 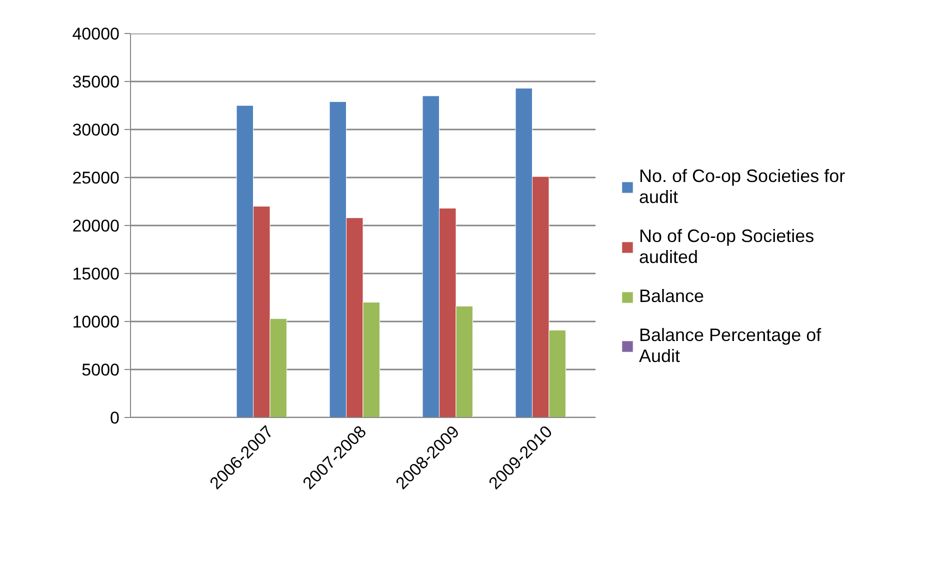 What do you see at coordinates (726, 247) in the screenshot?
I see `legend-label: No of Co-op Societies audited` at bounding box center [726, 247].